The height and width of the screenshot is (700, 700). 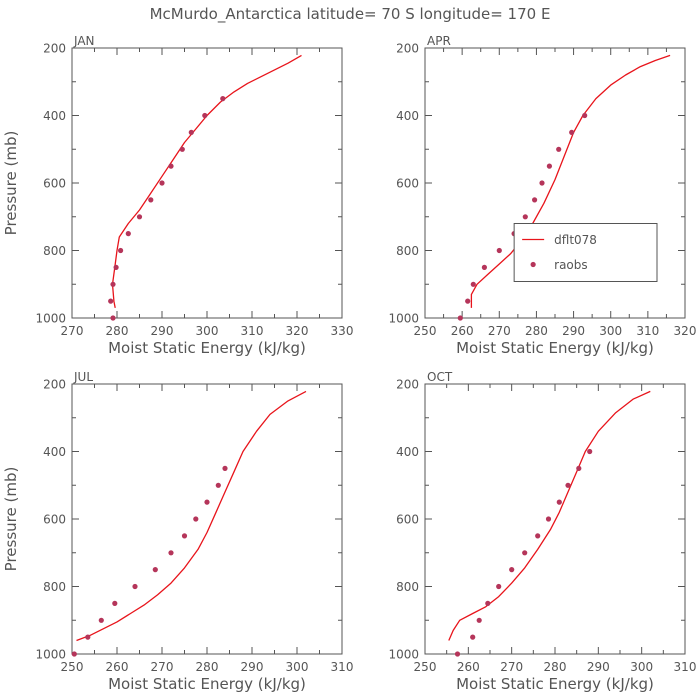 I want to click on panel-label: APR, so click(x=439, y=41).